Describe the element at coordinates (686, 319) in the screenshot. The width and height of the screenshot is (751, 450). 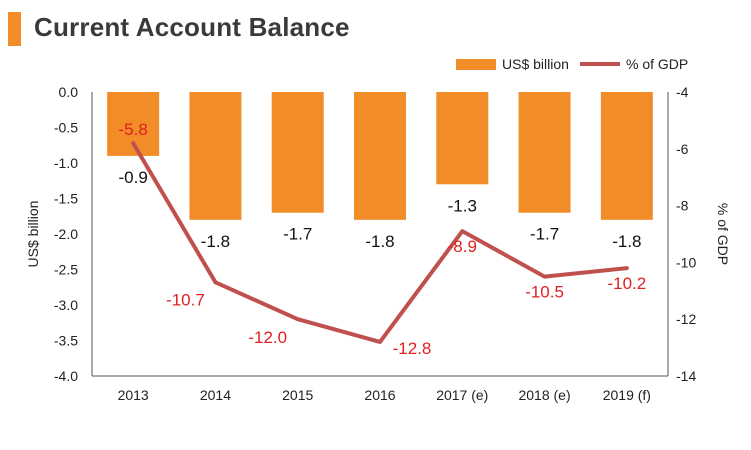
I see `y2-tick-label: -12` at that location.